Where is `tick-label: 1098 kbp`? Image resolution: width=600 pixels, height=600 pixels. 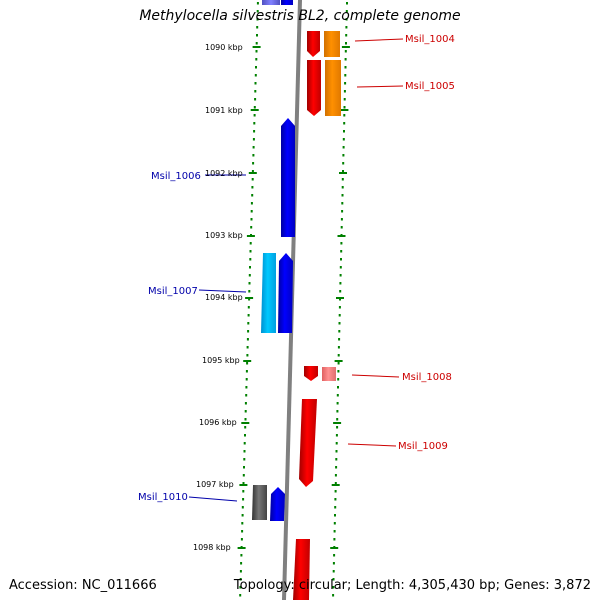
tick-label: 1098 kbp is located at coordinates (212, 547).